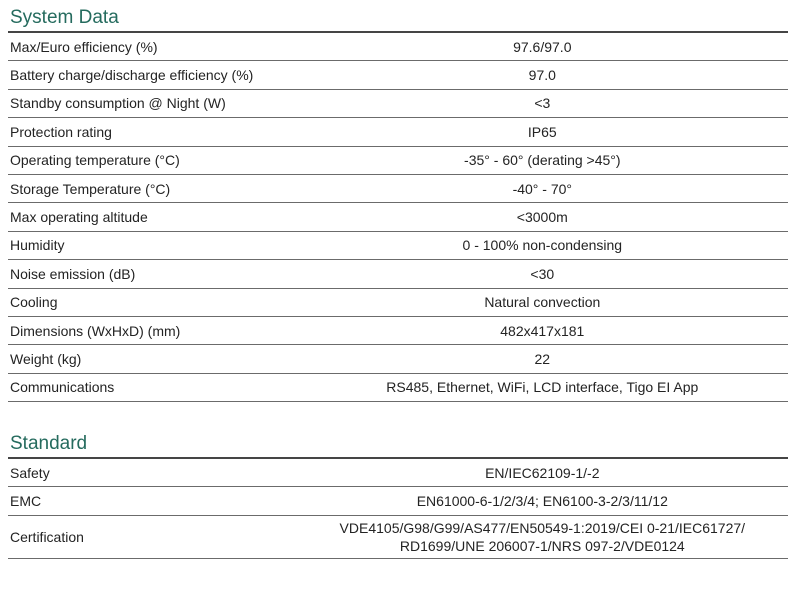 Image resolution: width=800 pixels, height=594 pixels. I want to click on row-label: Protection rating, so click(61, 131).